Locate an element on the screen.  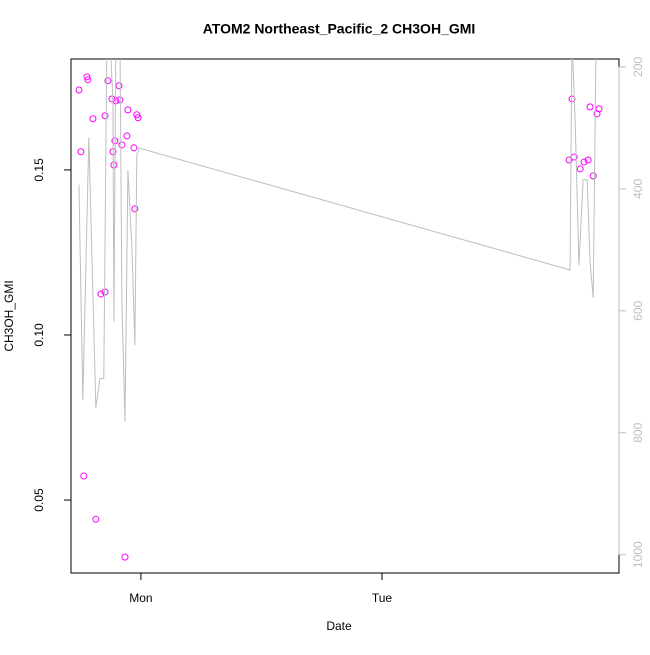
x-tick-label: Tue is located at coordinates (382, 598).